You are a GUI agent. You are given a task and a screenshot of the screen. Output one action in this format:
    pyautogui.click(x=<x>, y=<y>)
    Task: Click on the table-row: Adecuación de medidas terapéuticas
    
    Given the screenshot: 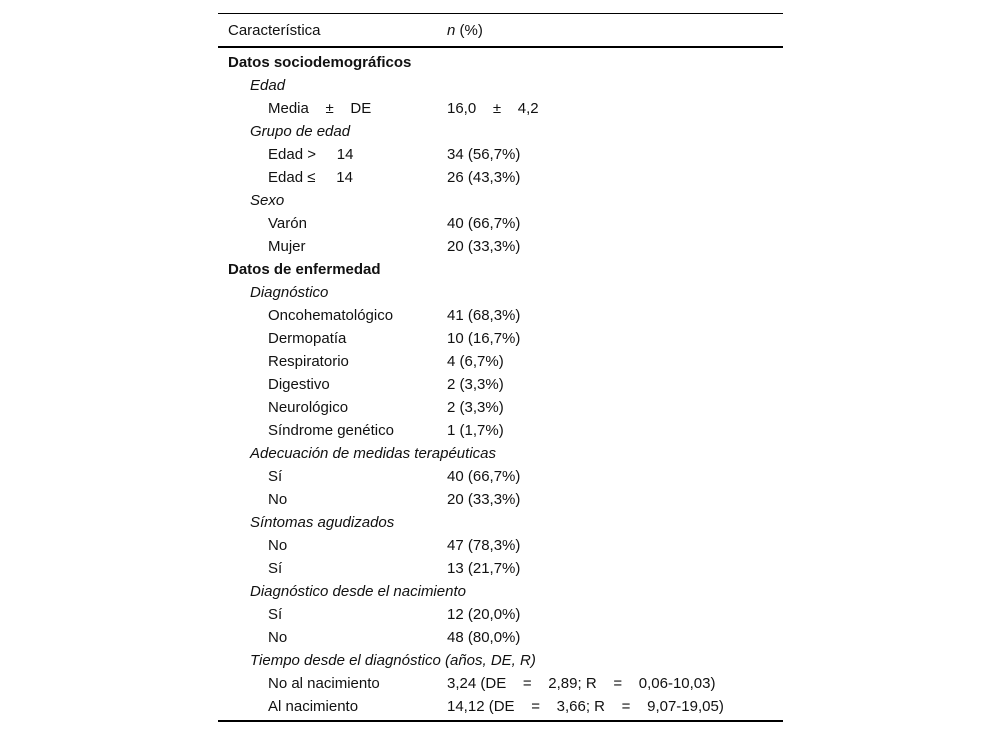 What is the action you would take?
    pyautogui.click(x=500, y=453)
    